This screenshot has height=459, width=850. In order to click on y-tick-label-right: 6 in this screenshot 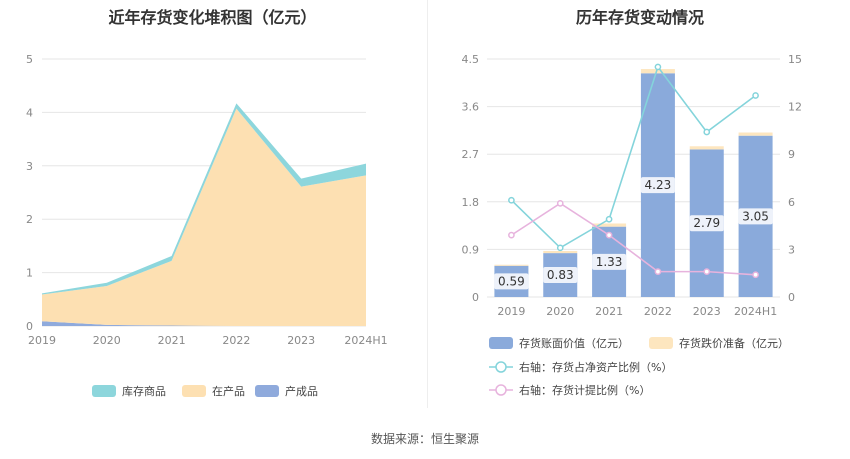, I will do `click(791, 202)`.